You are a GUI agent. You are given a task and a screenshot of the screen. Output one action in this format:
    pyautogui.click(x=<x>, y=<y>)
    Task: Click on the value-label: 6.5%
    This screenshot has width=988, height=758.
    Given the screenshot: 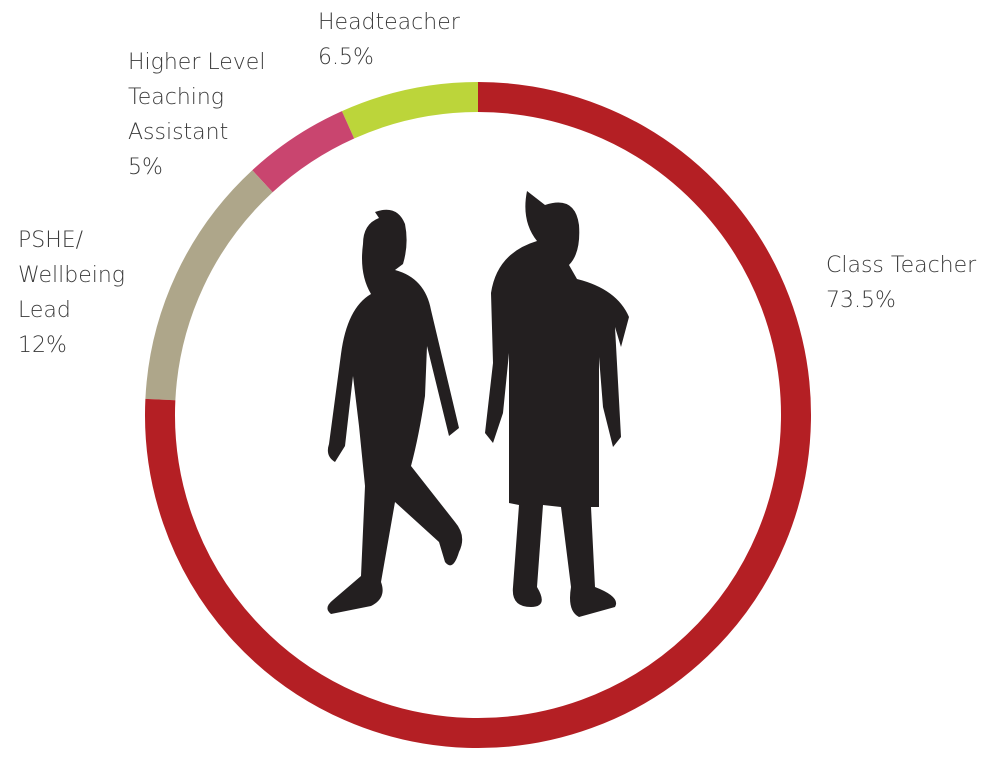 What is the action you would take?
    pyautogui.click(x=346, y=57)
    